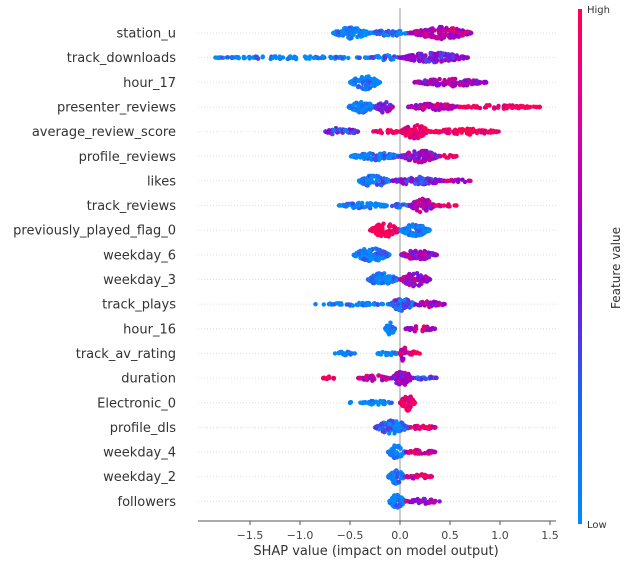  What do you see at coordinates (143, 428) in the screenshot?
I see `feature-label: profile_dls` at bounding box center [143, 428].